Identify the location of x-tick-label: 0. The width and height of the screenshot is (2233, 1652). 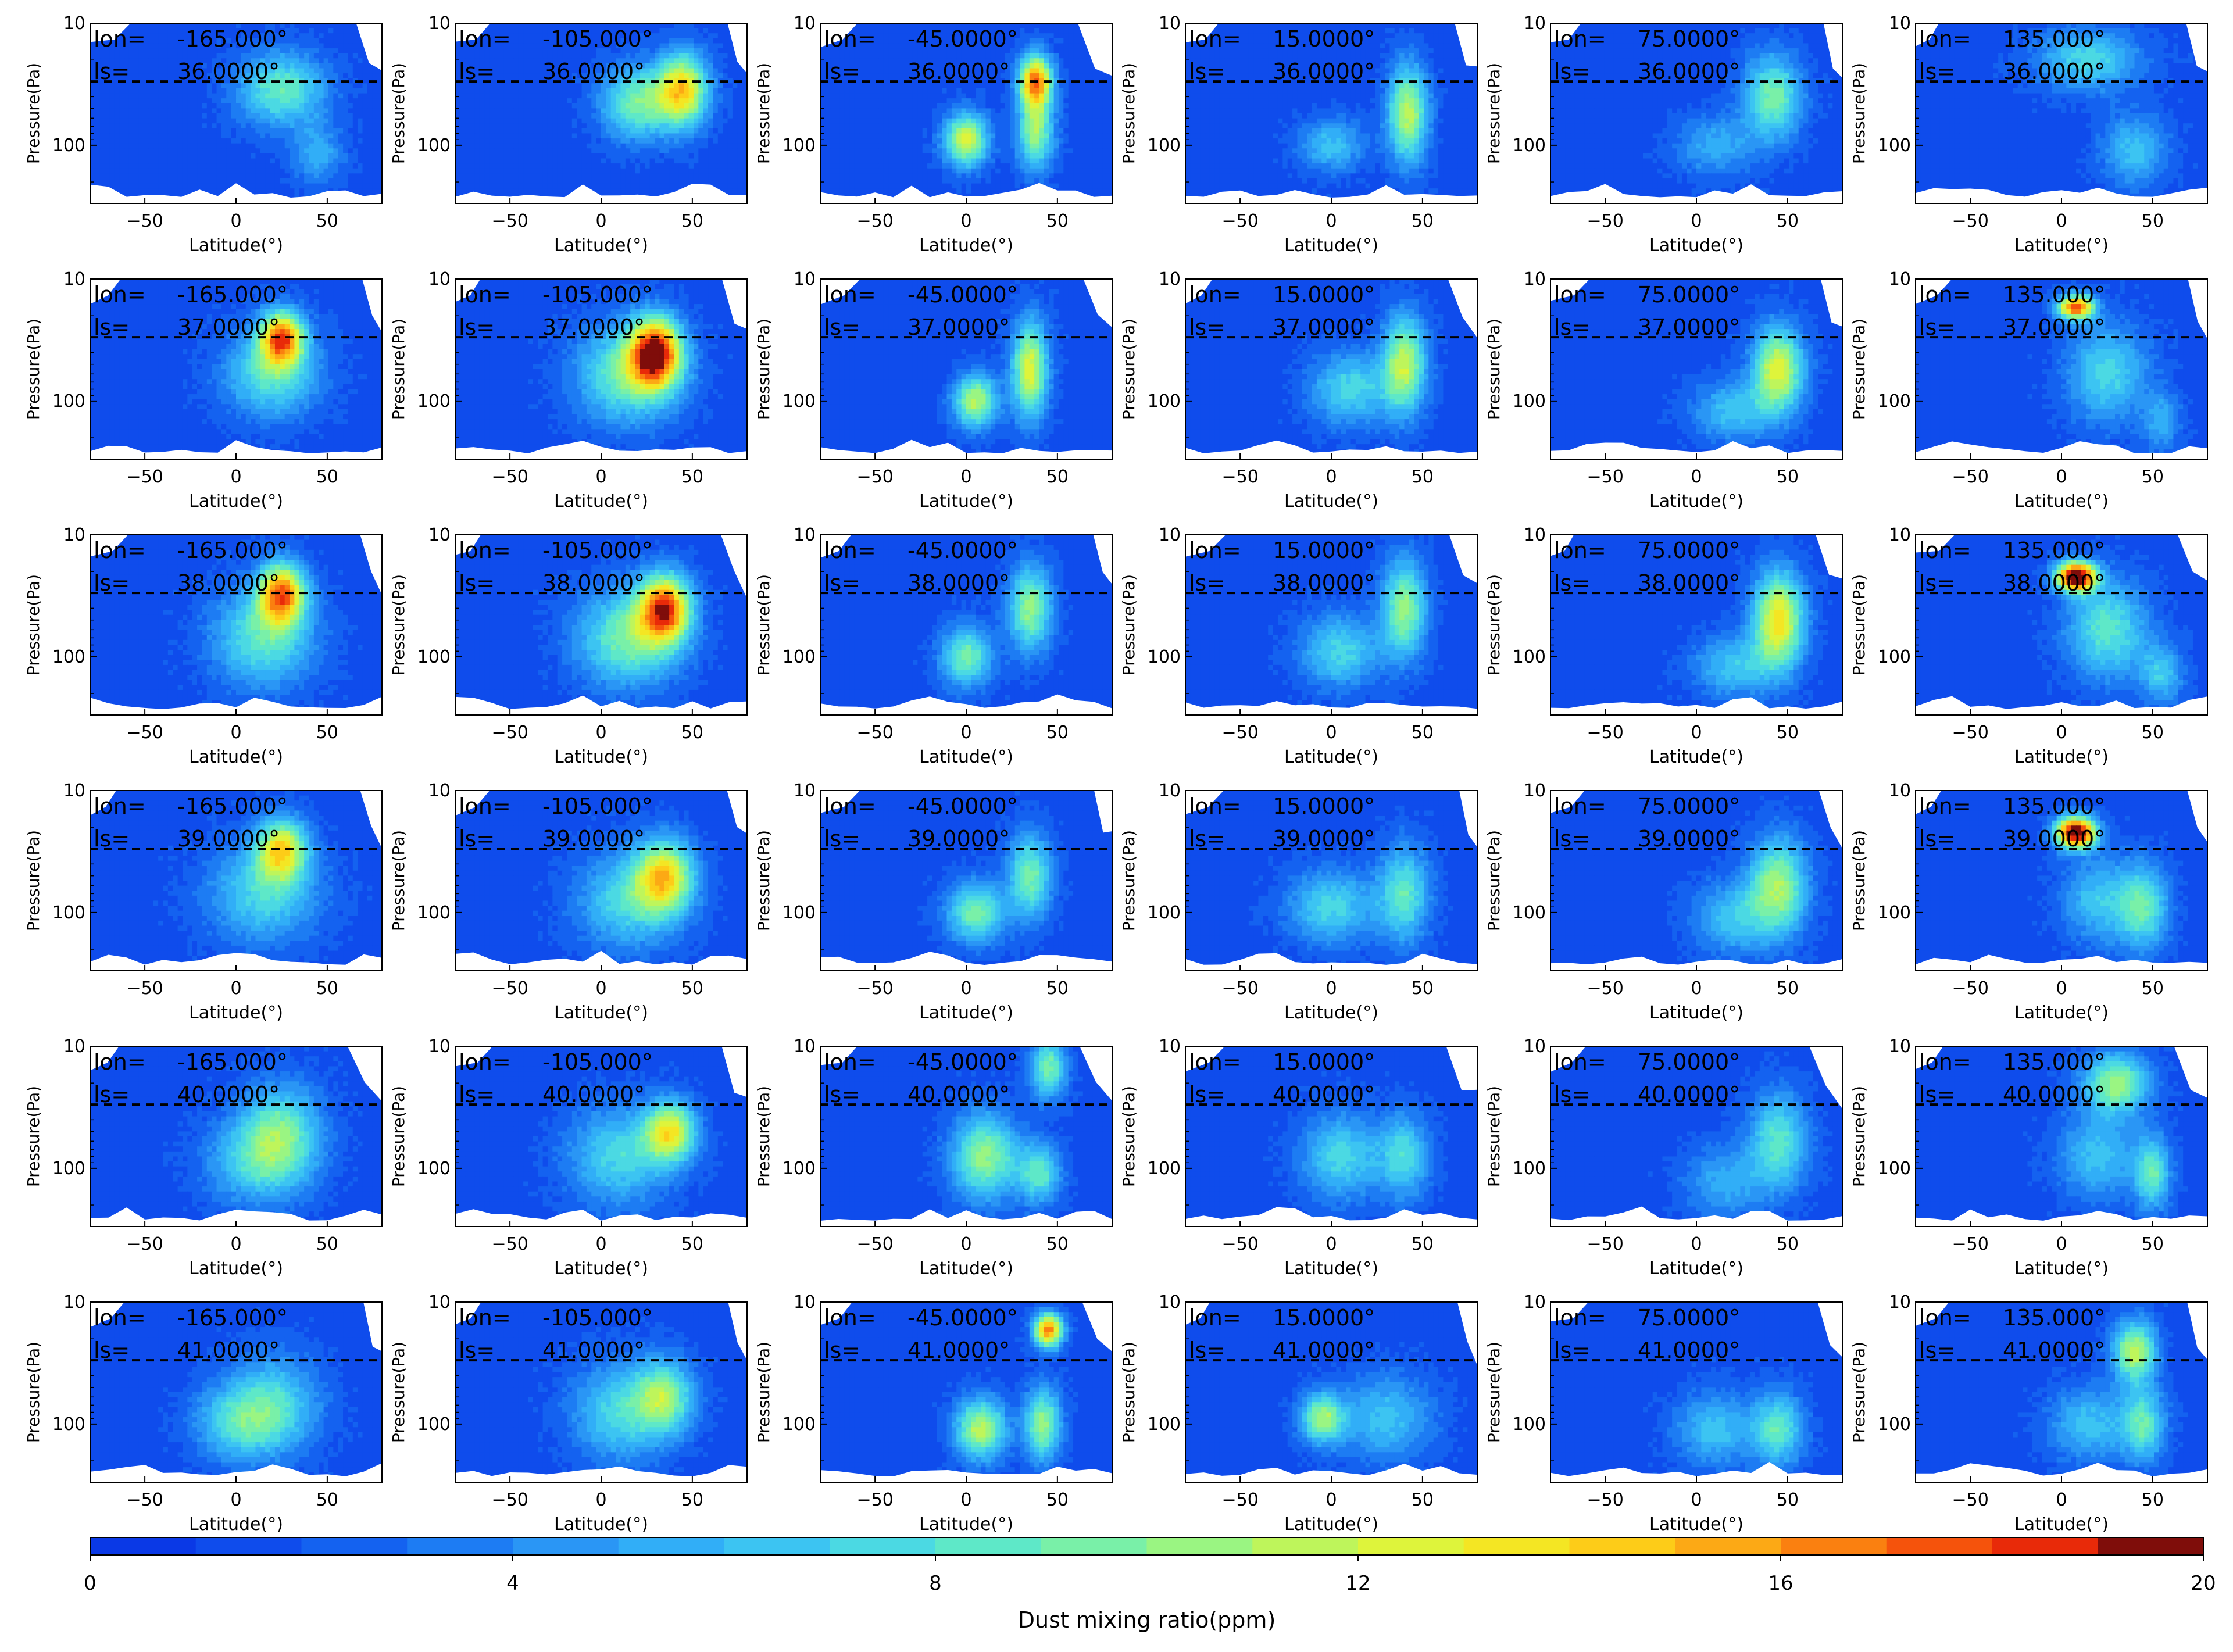
(601, 221).